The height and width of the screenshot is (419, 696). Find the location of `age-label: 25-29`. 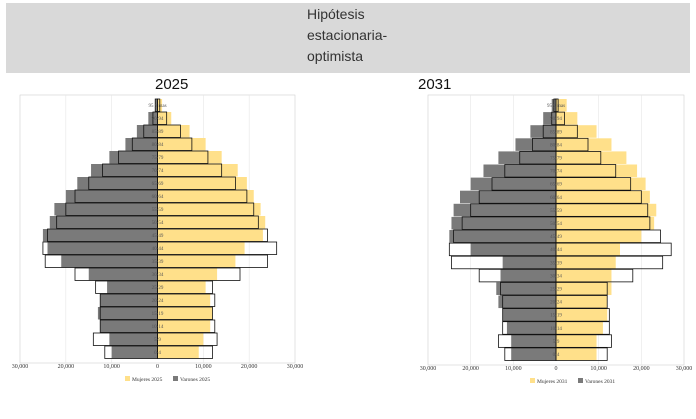

age-label: 25-29 is located at coordinates (158, 288).